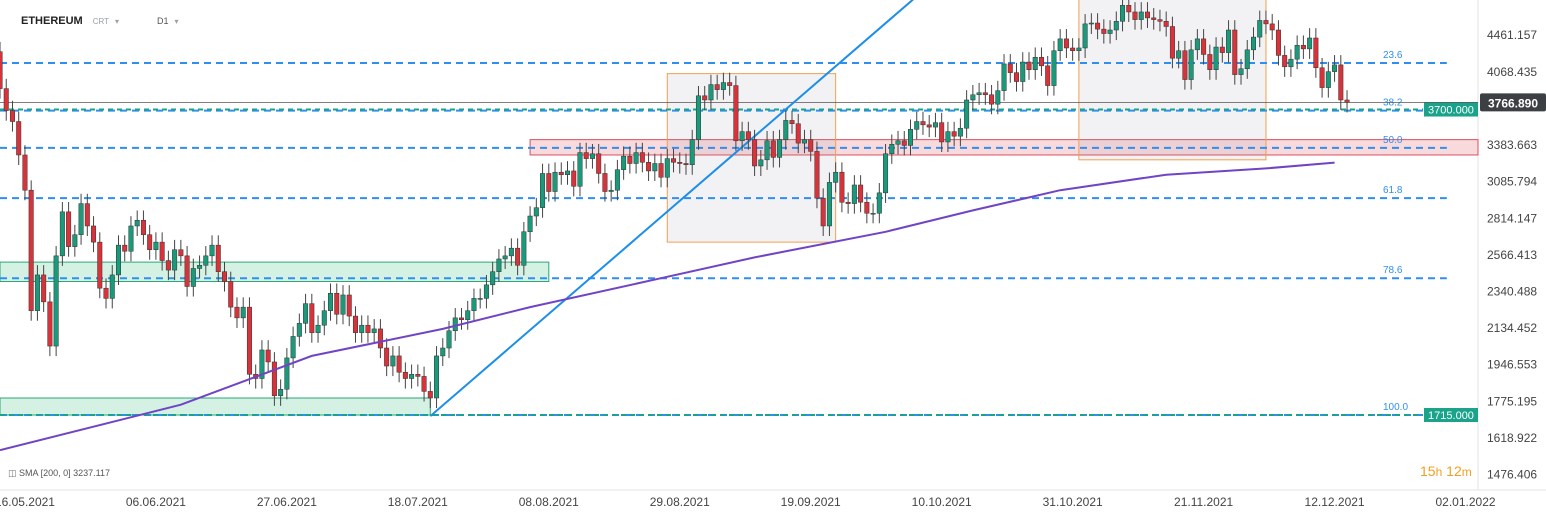 The height and width of the screenshot is (518, 1546). I want to click on sma-value: 3237.117, so click(91, 473).